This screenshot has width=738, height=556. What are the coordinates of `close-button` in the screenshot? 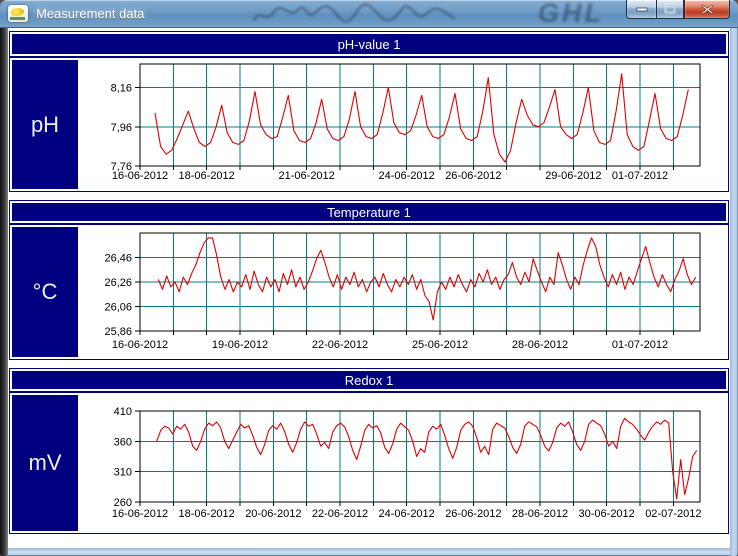 It's located at (707, 9).